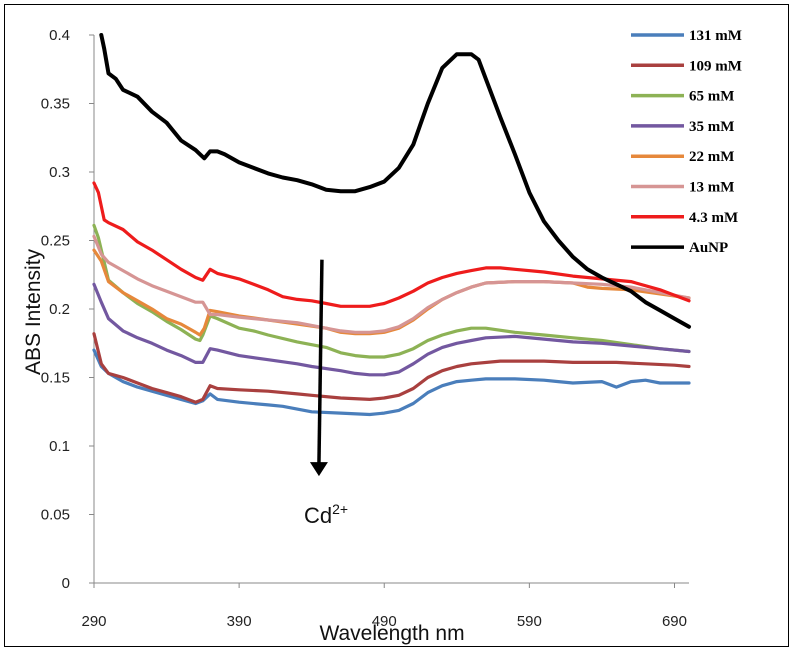 Image resolution: width=795 pixels, height=652 pixels. Describe the element at coordinates (318, 469) in the screenshot. I see `annotation-arrowhead` at that location.